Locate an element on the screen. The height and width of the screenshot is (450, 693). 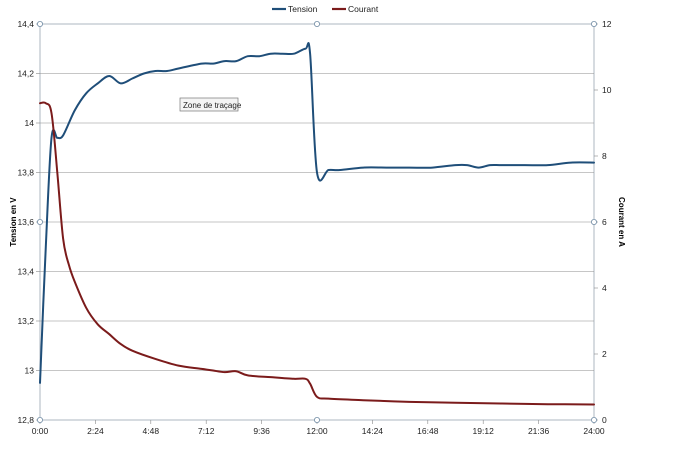
y-left-tick-label: 14 is located at coordinates (30, 123).